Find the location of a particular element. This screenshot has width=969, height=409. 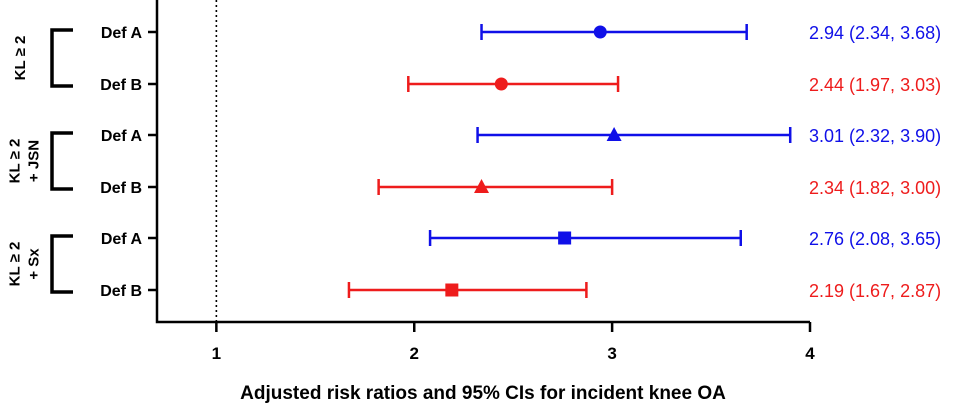

forest-row: Def B 2.44 (1.97, 3.03) is located at coordinates (520, 85).